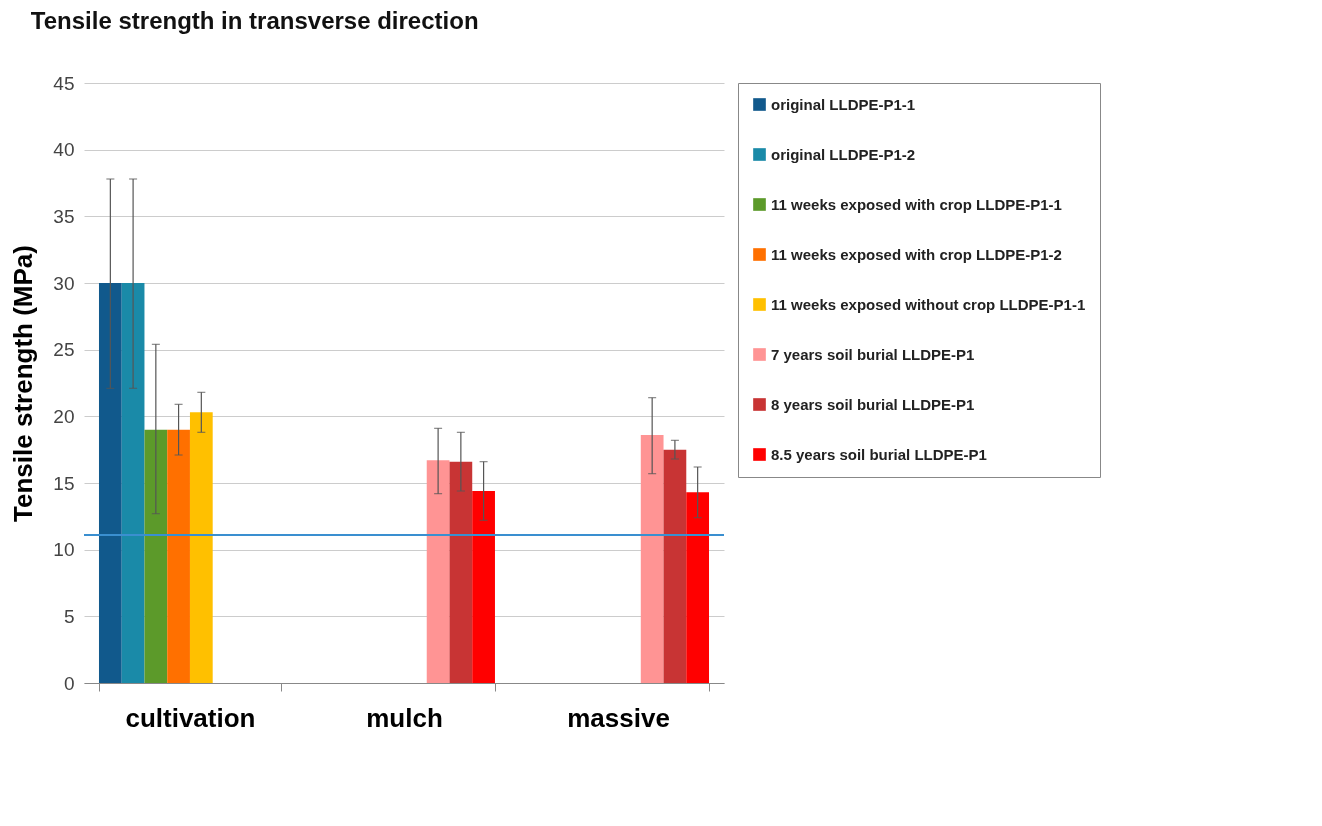 Image resolution: width=1322 pixels, height=826 pixels. What do you see at coordinates (64, 83) in the screenshot?
I see `y-tick-label: 45` at bounding box center [64, 83].